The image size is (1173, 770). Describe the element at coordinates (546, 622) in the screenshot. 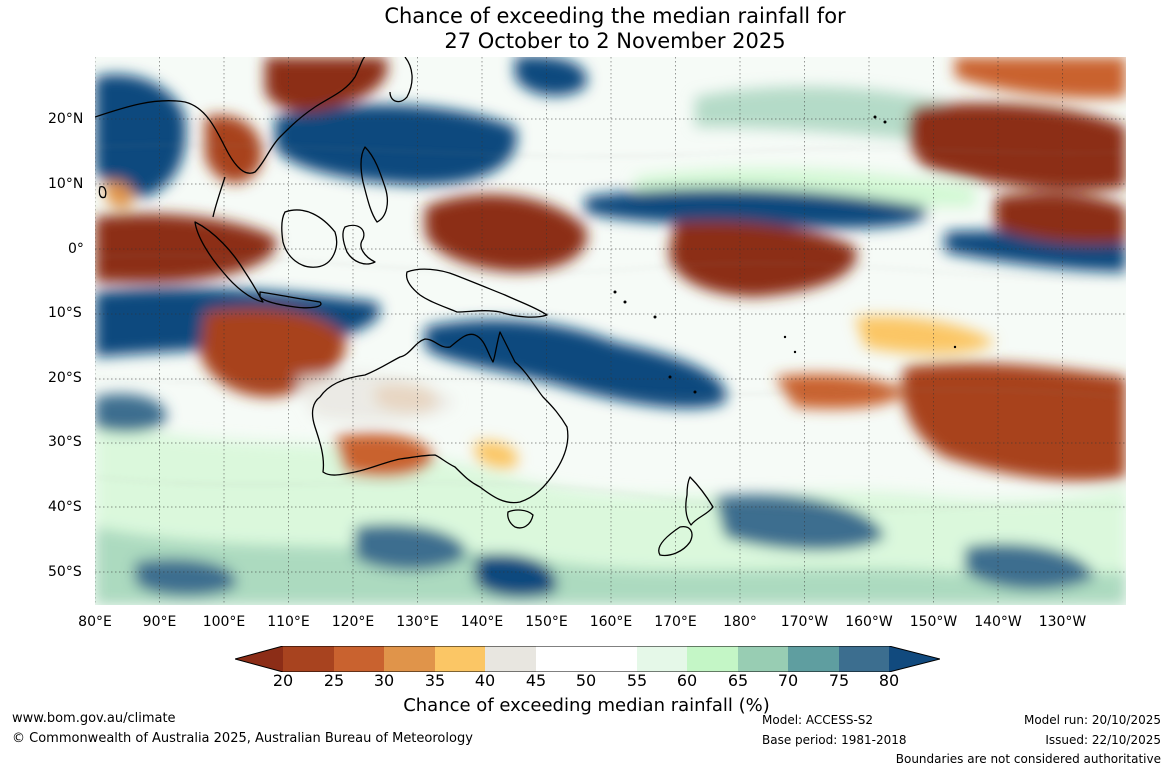

I see `lon-label-150e: 150°E` at that location.